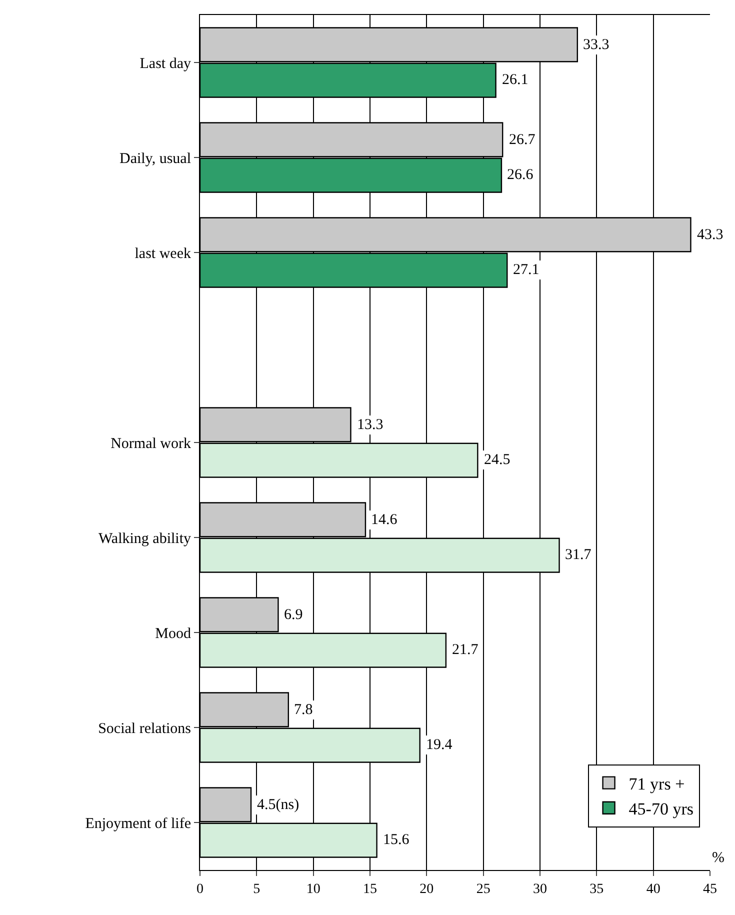 The image size is (735, 915). What do you see at coordinates (145, 538) in the screenshot?
I see `y-tick-label: Walking ability` at bounding box center [145, 538].